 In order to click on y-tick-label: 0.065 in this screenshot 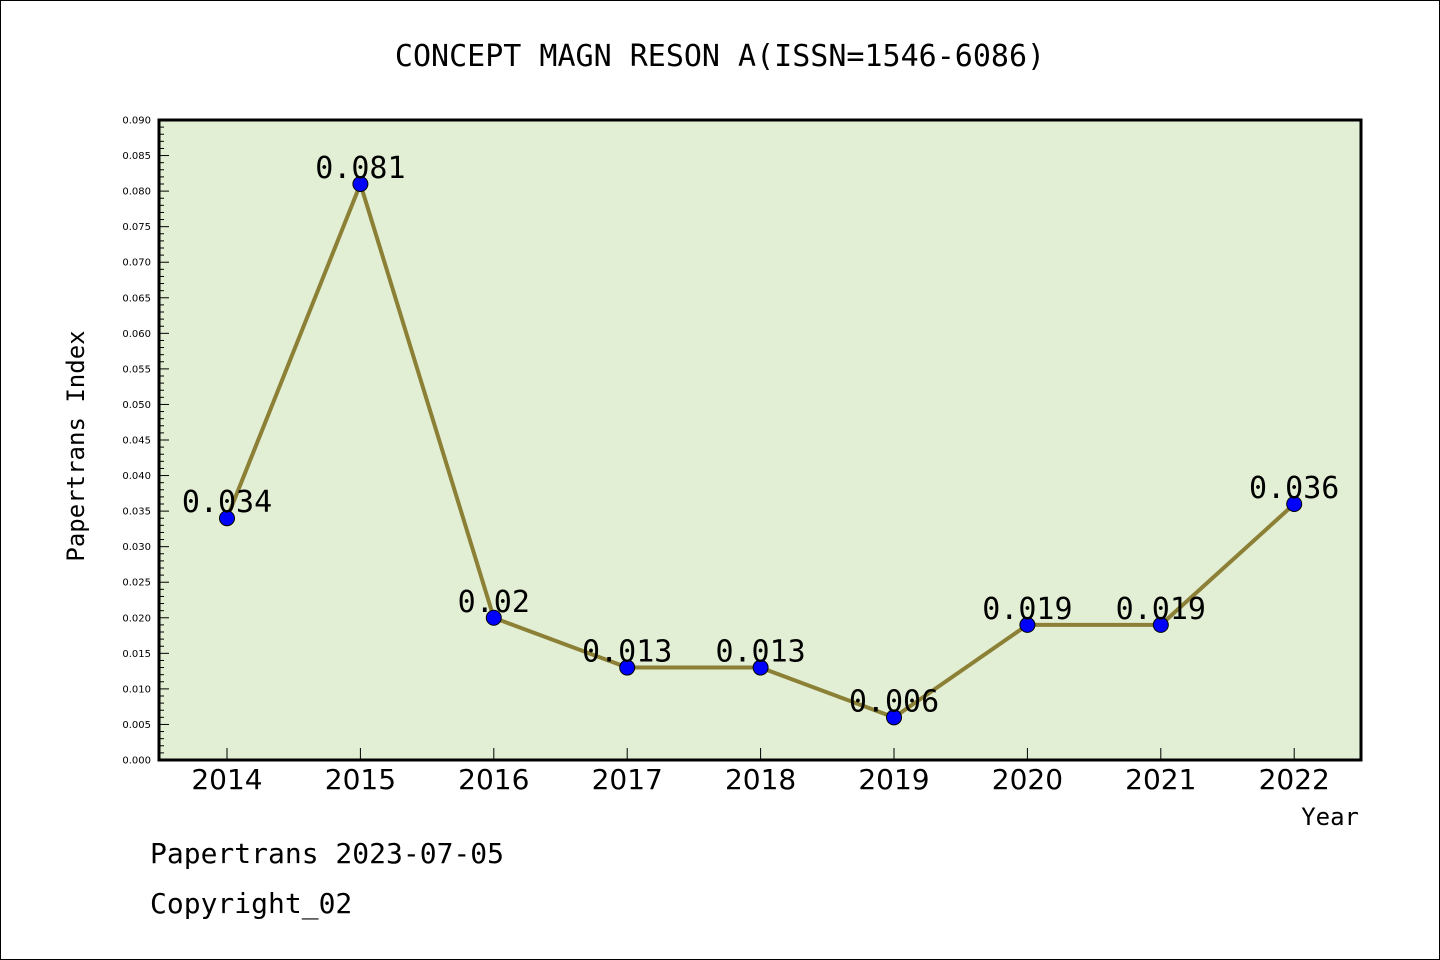, I will do `click(136, 298)`.